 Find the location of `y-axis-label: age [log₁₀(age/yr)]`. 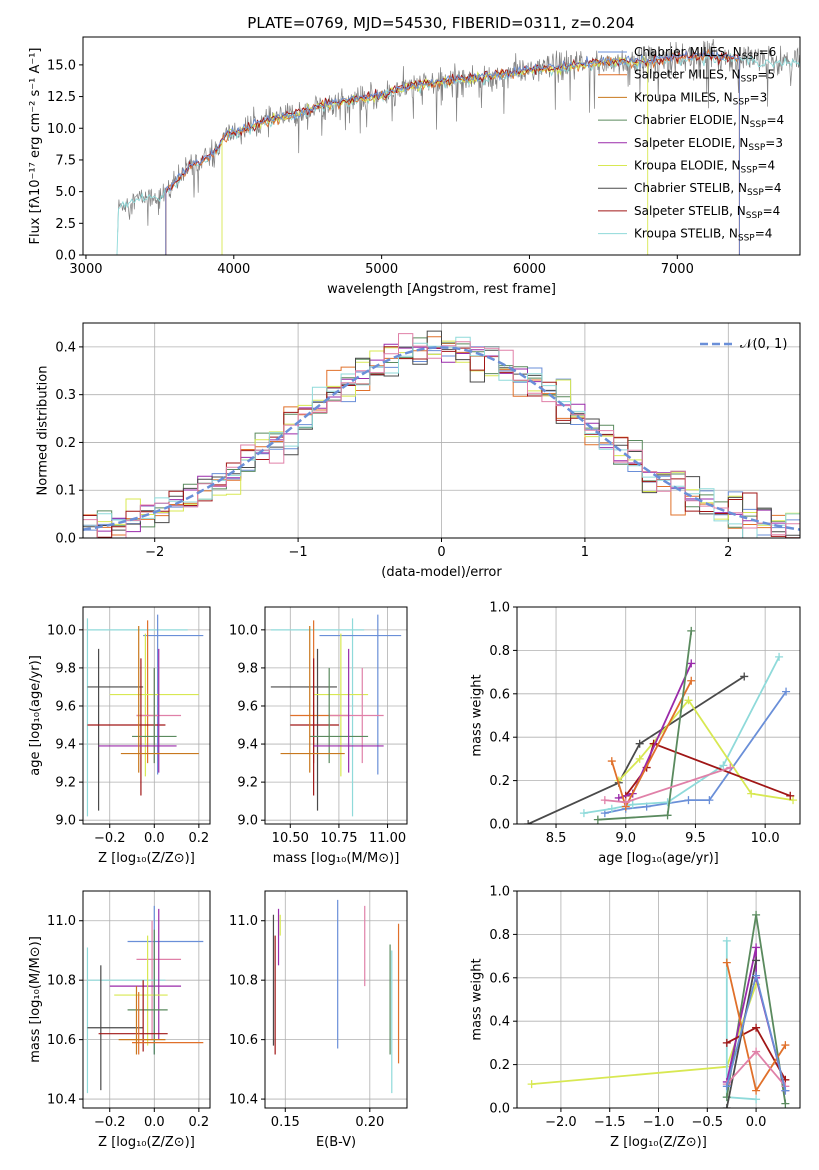

y-axis-label: age [log₁₀(age/yr)] is located at coordinates (35, 715).